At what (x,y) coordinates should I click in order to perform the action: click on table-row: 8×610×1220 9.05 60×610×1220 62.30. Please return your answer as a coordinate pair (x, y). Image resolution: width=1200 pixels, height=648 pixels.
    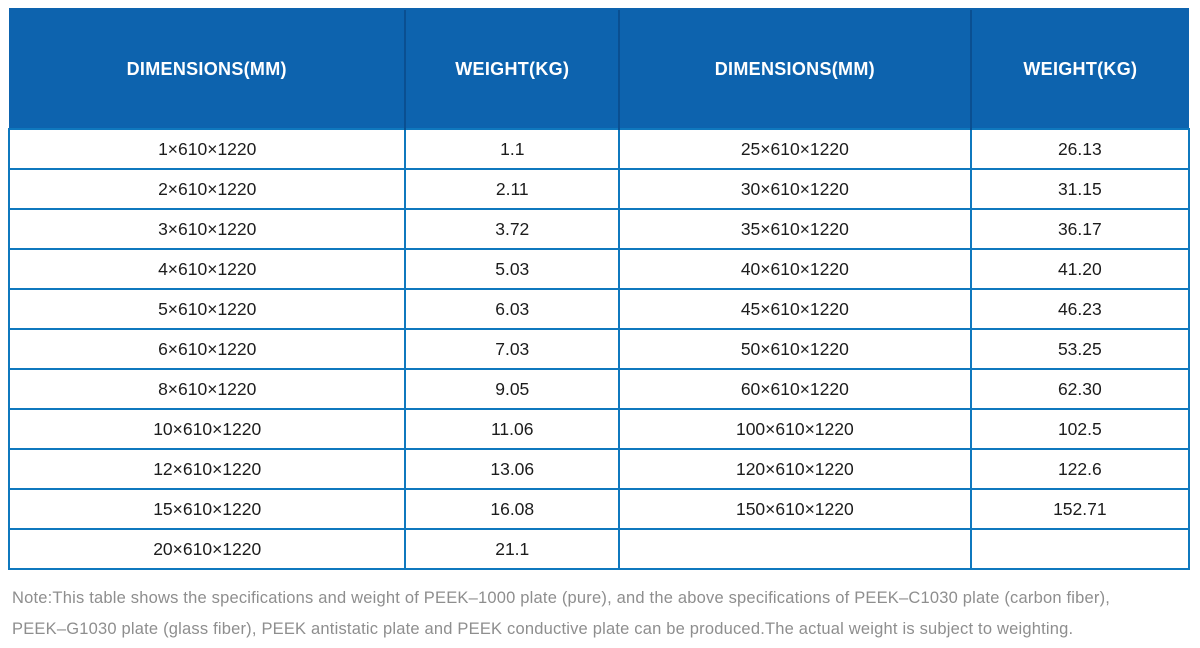
    Looking at the image, I should click on (599, 389).